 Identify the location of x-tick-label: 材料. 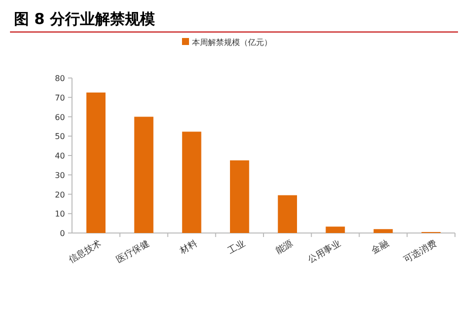
(188, 248).